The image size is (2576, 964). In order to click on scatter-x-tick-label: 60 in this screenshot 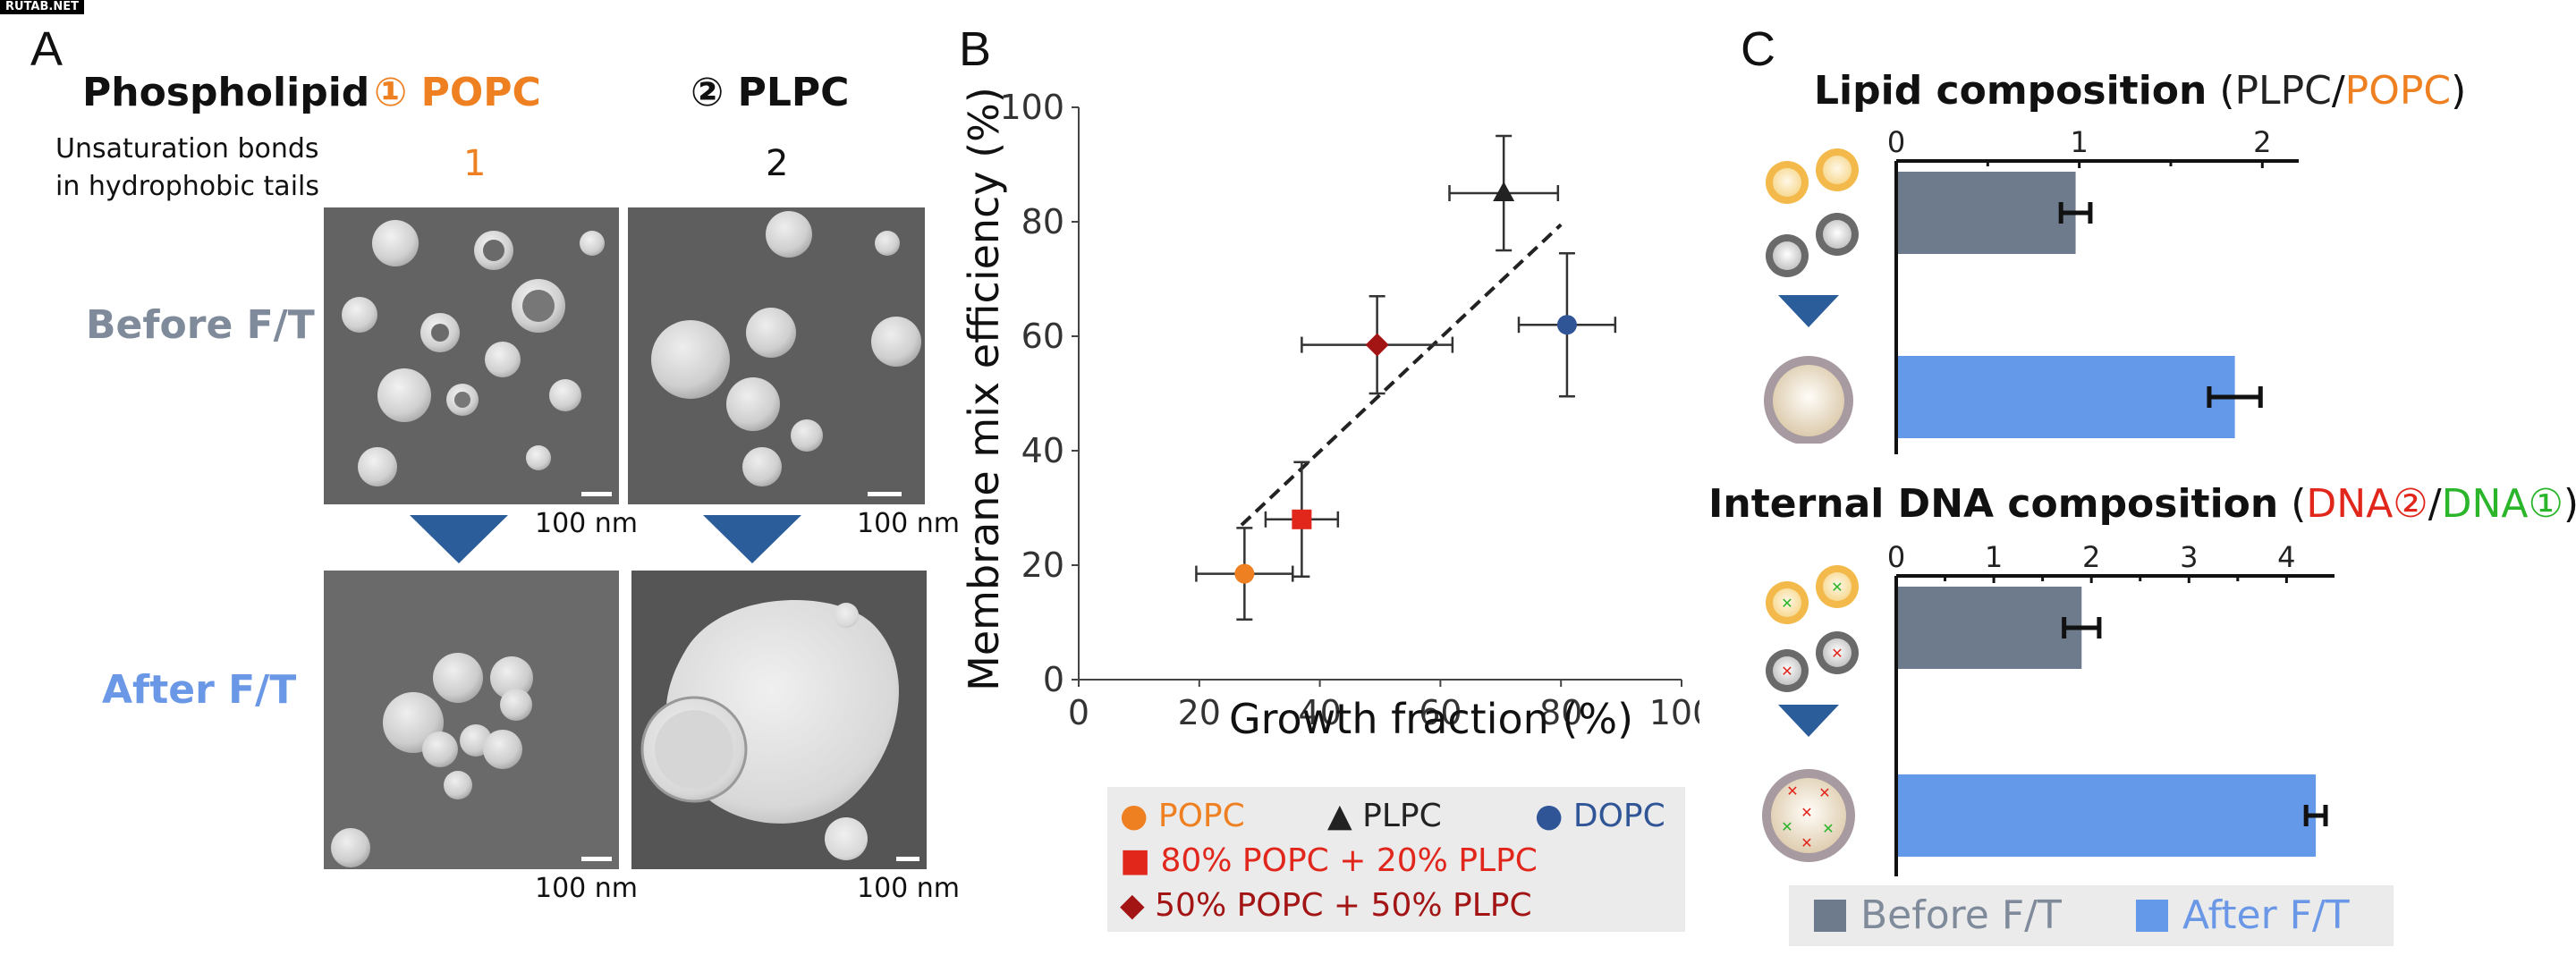, I will do `click(1440, 712)`.